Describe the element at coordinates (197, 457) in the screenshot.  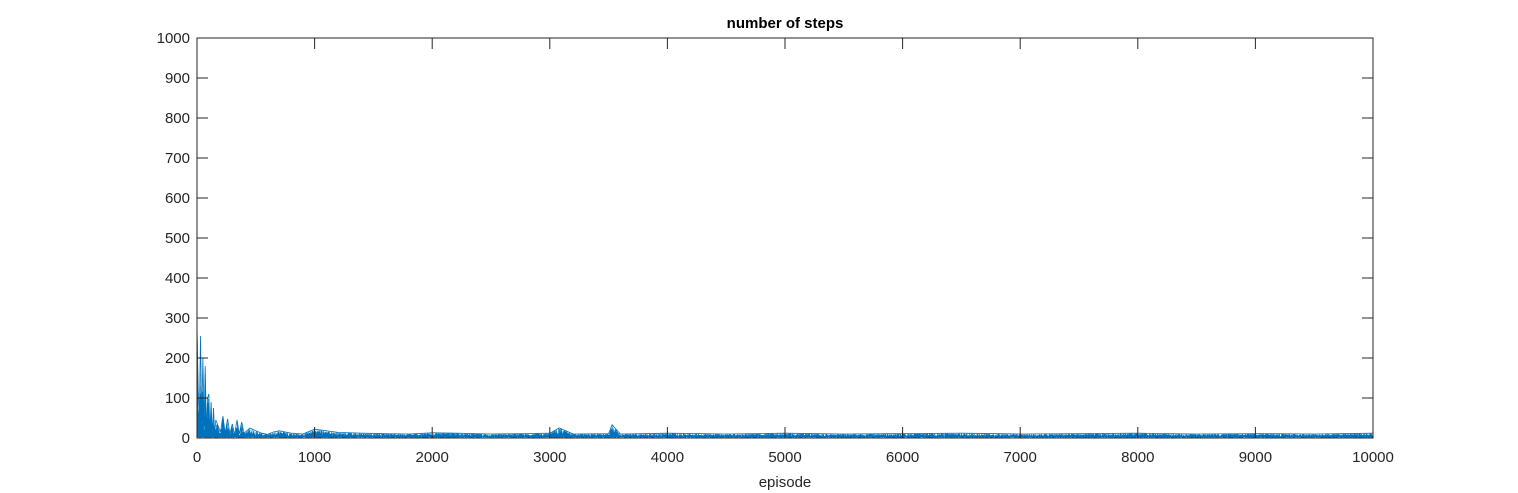
I see `x-tick-label: 0` at that location.